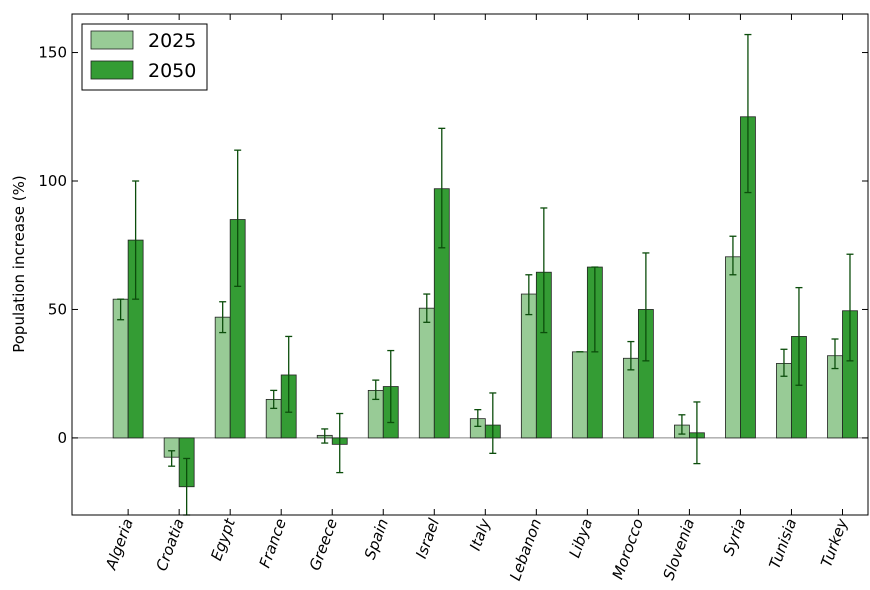 The width and height of the screenshot is (870, 590). What do you see at coordinates (169, 544) in the screenshot?
I see `x-tick-label-croatia: Croatia` at bounding box center [169, 544].